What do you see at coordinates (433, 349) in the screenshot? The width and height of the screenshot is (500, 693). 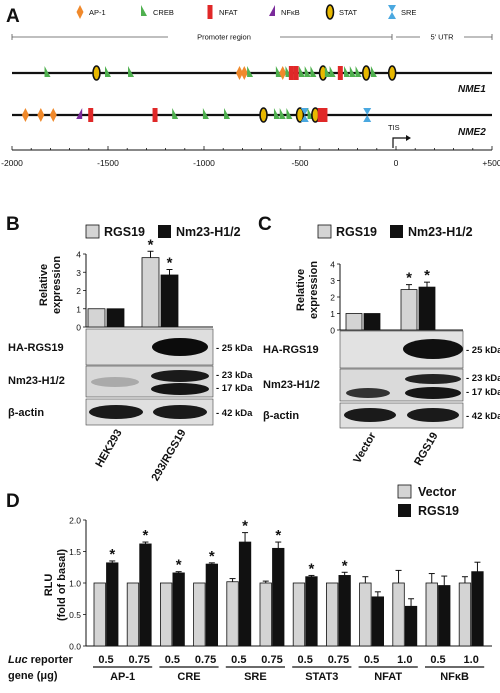 I see `band-c-ha` at bounding box center [433, 349].